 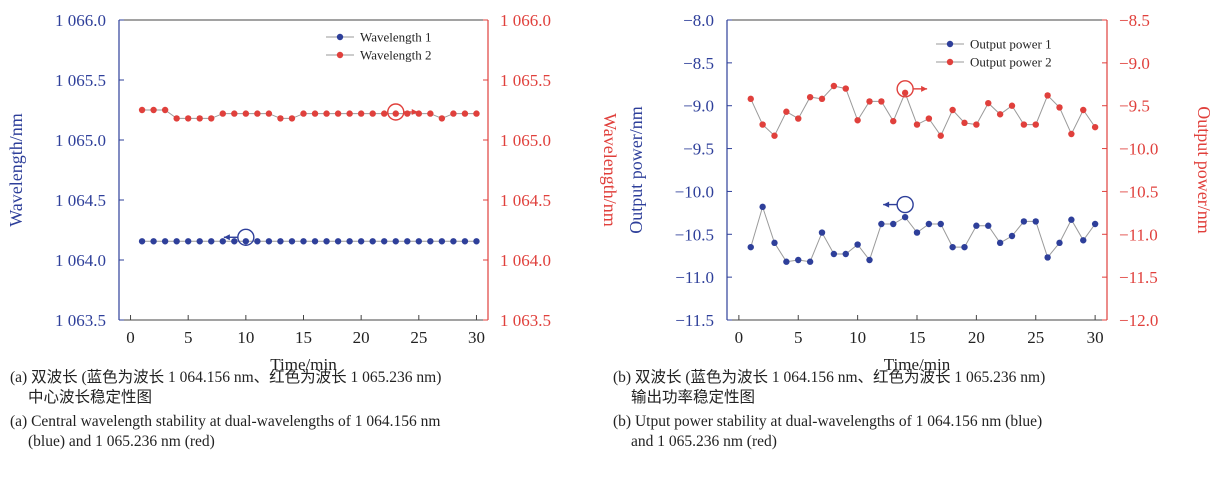 I want to click on chart-a-annotation-arrowhead, so click(x=226, y=237).